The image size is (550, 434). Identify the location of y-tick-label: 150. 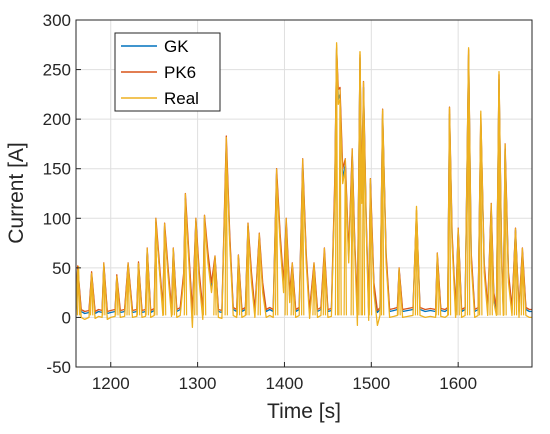
(57, 169).